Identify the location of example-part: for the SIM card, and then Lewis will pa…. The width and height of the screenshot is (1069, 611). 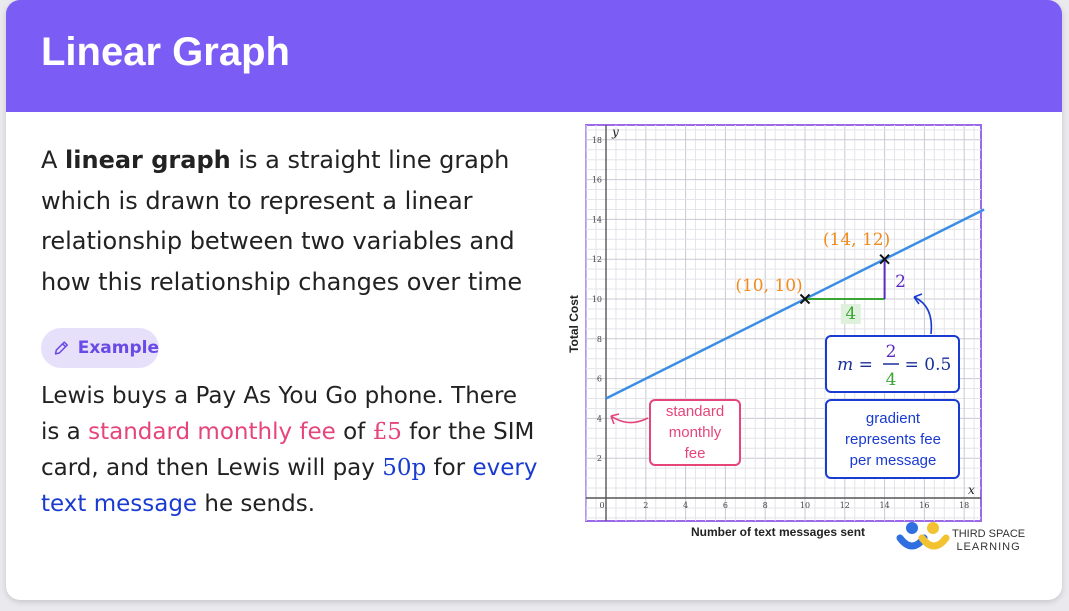
(288, 450).